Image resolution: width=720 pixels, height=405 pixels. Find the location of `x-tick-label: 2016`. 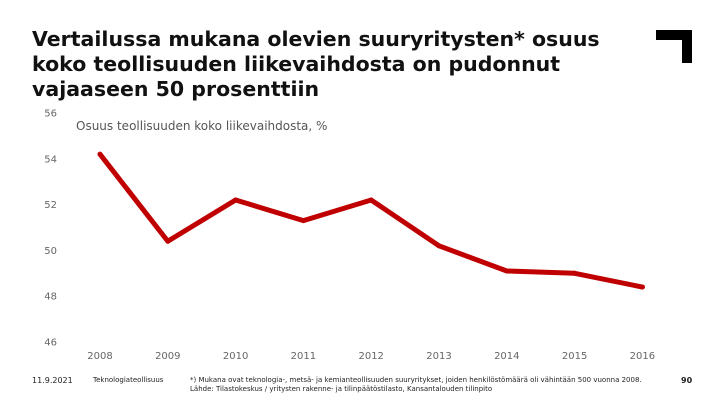

x-tick-label: 2016 is located at coordinates (642, 356).